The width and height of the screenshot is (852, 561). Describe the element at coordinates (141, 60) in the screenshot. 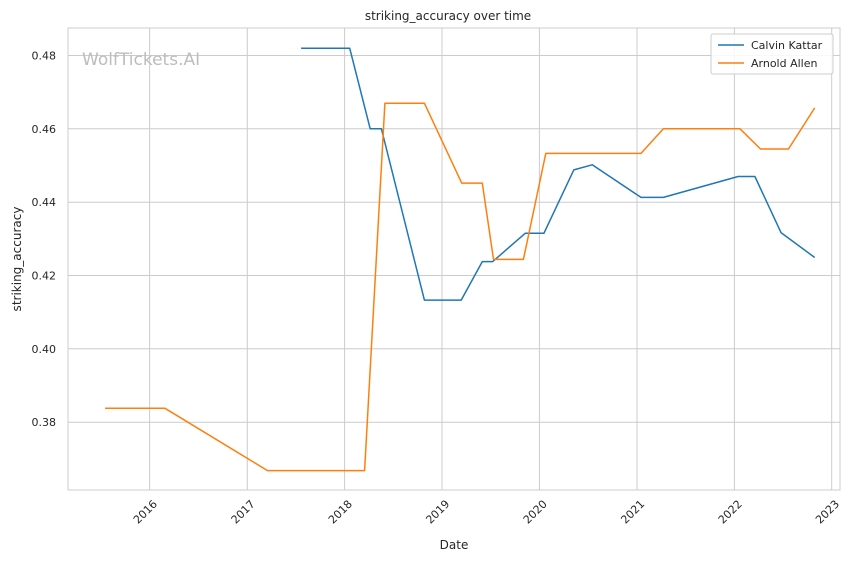

I see `watermark: WolfTickets.AI` at that location.